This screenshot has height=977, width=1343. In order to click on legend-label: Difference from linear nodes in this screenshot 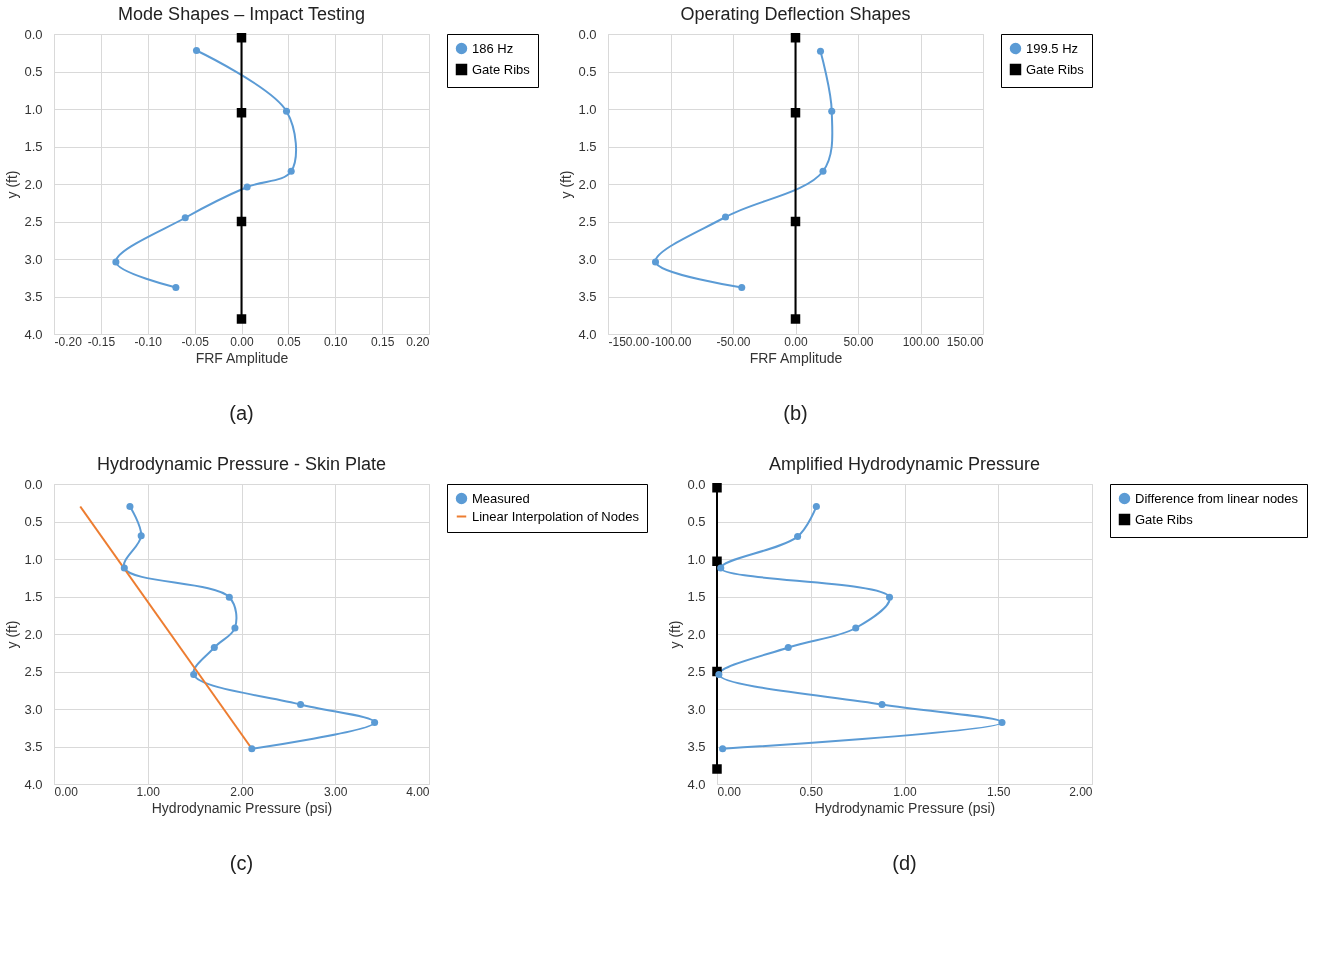, I will do `click(1217, 498)`.